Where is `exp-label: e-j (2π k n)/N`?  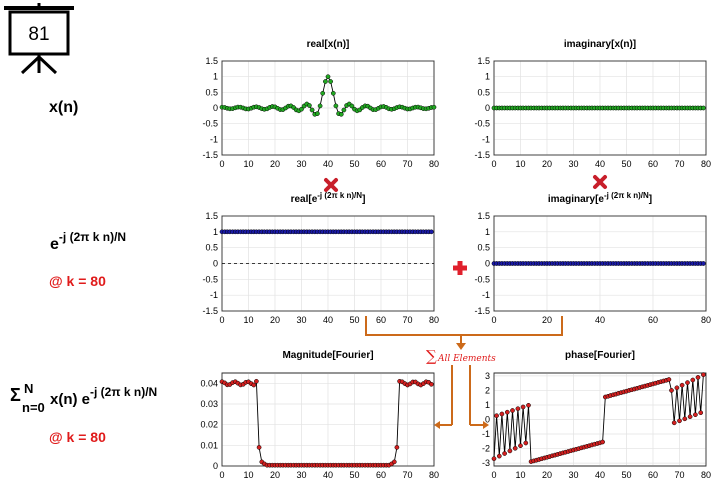
exp-label: e-j (2π k n)/N is located at coordinates (88, 241).